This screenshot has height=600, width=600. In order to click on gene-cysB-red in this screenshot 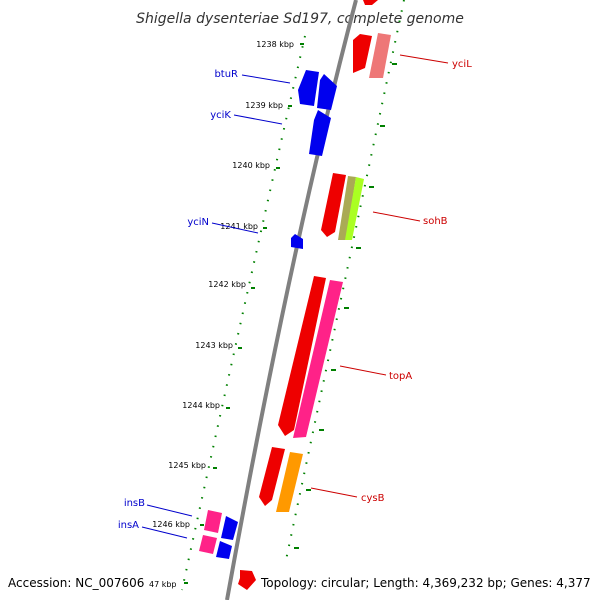, I will do `click(272, 476)`.